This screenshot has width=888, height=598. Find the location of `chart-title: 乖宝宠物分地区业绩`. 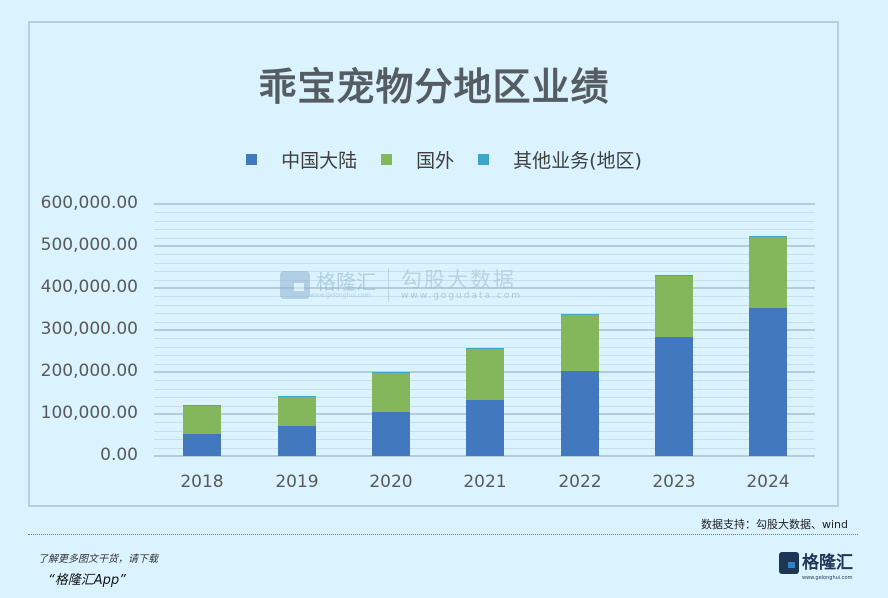

chart-title: 乖宝宠物分地区业绩 is located at coordinates (434, 87).